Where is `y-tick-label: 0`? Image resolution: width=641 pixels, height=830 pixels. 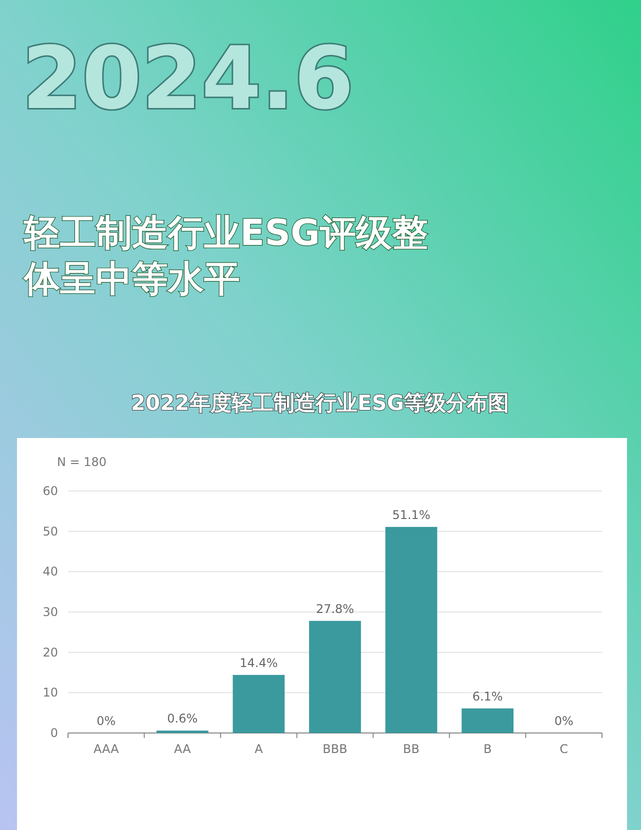
y-tick-label: 0 is located at coordinates (54, 733).